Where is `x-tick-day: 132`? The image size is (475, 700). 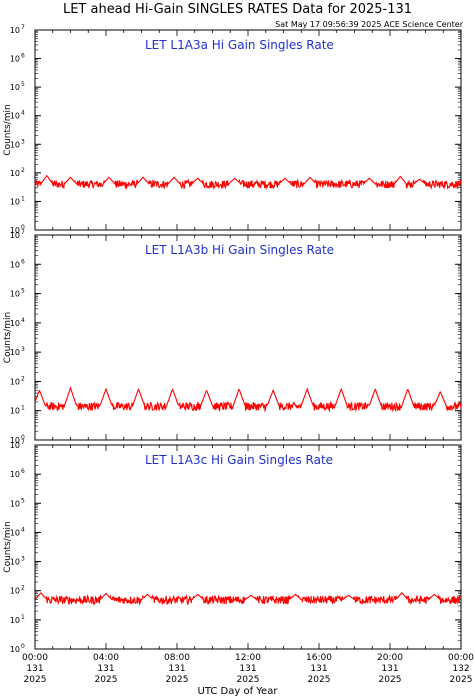
x-tick-day: 132 is located at coordinates (460, 669).